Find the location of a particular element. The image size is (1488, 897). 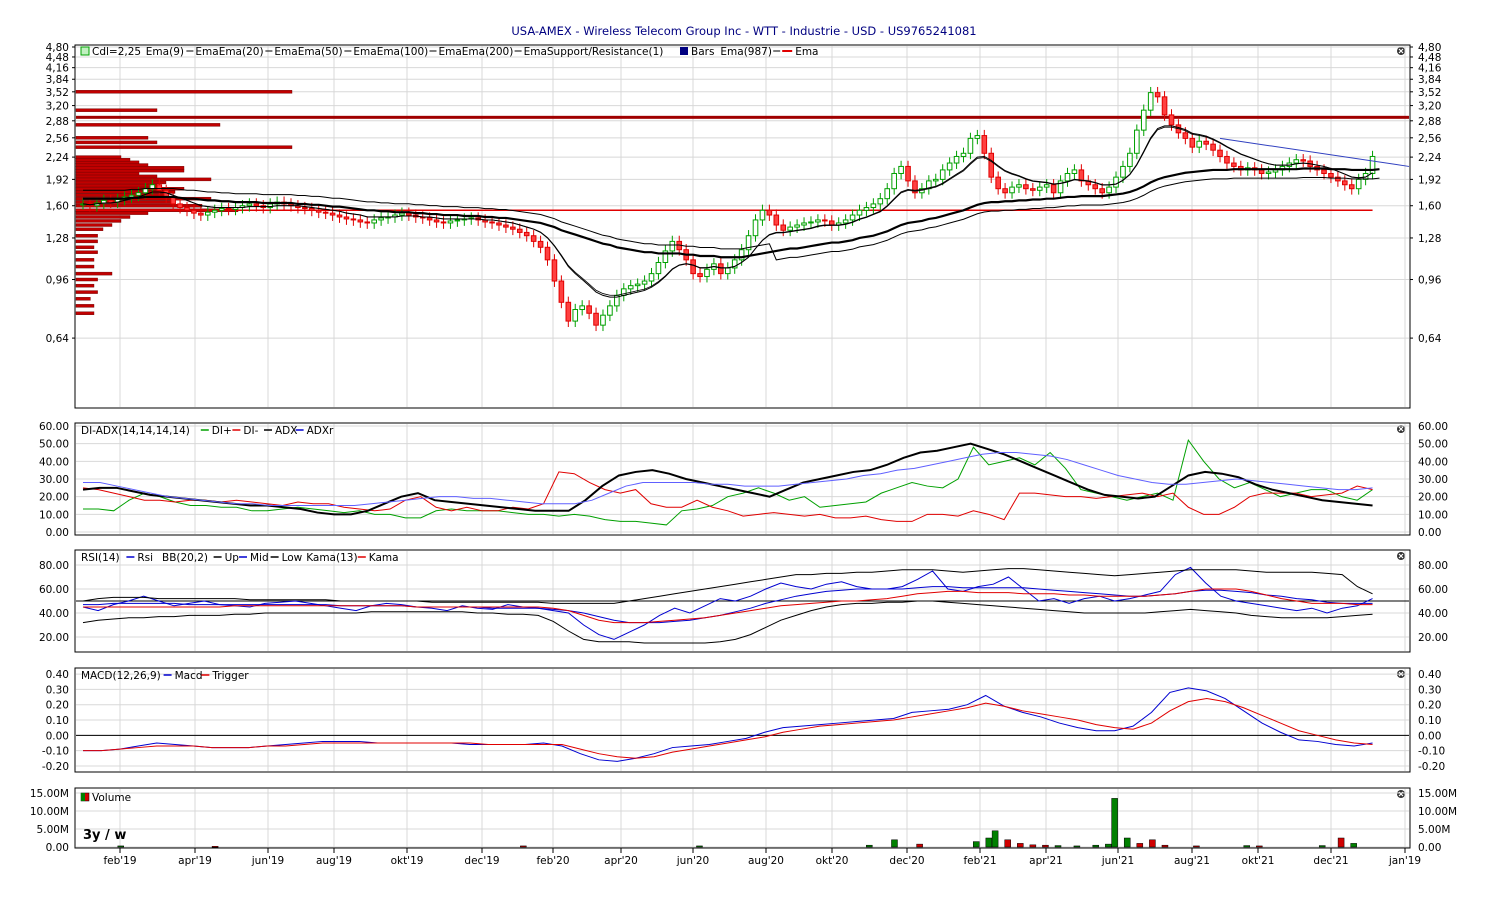

panel-legend-item: Trigger is located at coordinates (230, 676).